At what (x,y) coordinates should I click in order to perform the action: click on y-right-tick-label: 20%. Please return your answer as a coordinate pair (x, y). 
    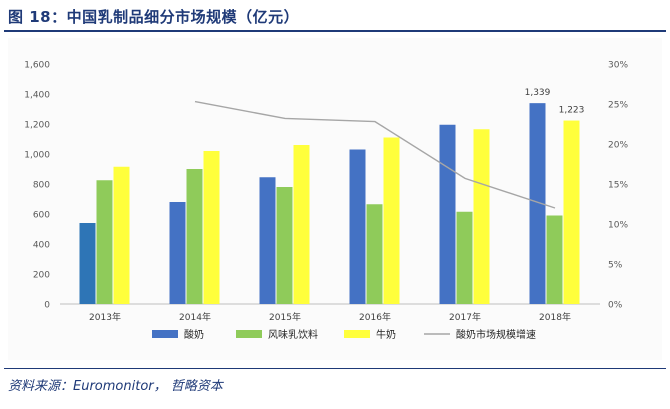
    Looking at the image, I should click on (618, 146).